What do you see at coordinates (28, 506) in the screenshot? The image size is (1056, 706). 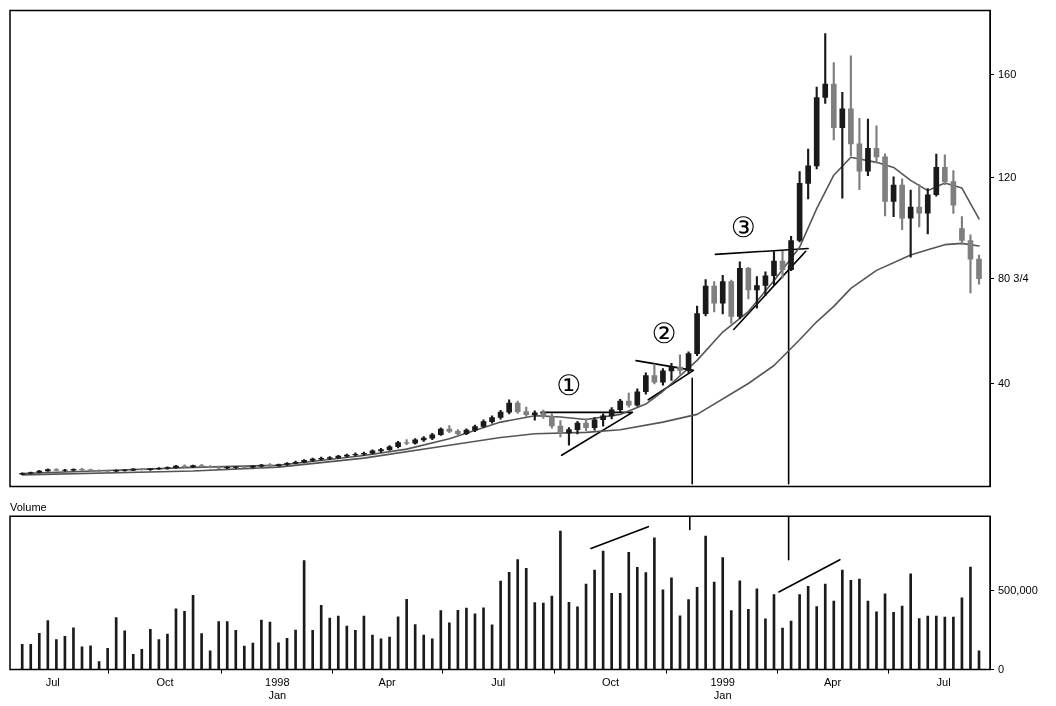 I see `chart-title: Volume` at bounding box center [28, 506].